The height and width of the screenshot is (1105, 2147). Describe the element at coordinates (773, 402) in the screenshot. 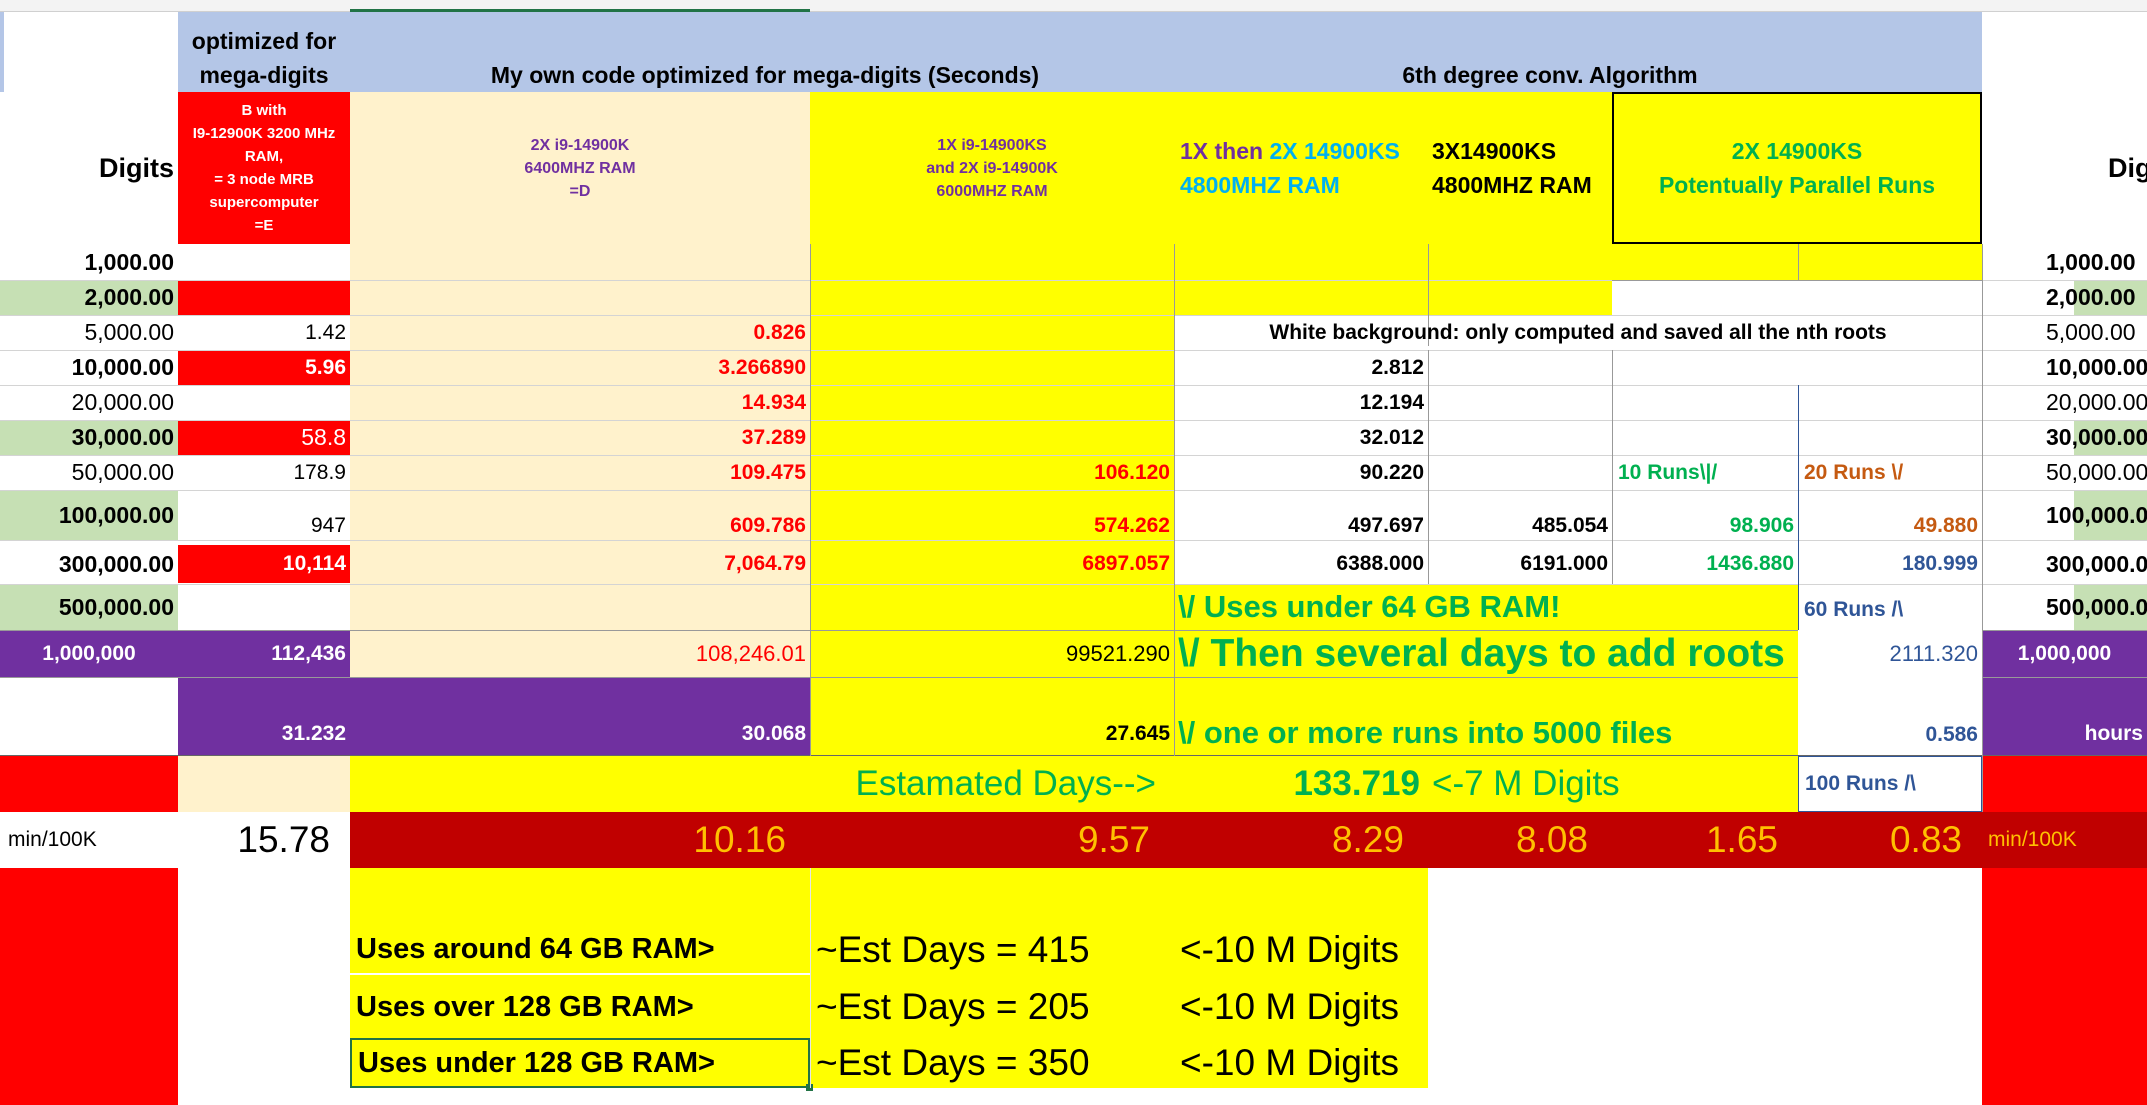

I see `col-d-value: 14.934` at that location.